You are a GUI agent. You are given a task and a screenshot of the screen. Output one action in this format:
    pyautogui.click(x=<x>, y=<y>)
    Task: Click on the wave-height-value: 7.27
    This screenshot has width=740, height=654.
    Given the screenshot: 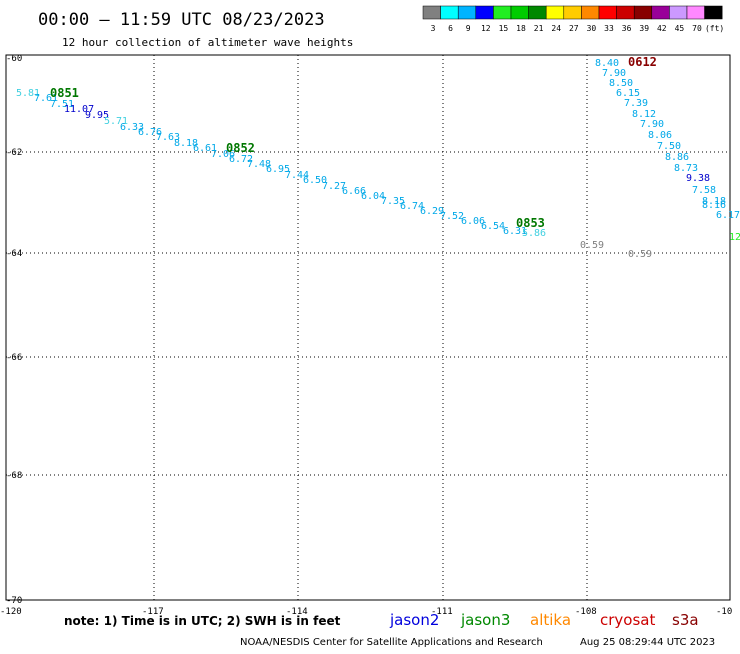 What is the action you would take?
    pyautogui.click(x=334, y=186)
    